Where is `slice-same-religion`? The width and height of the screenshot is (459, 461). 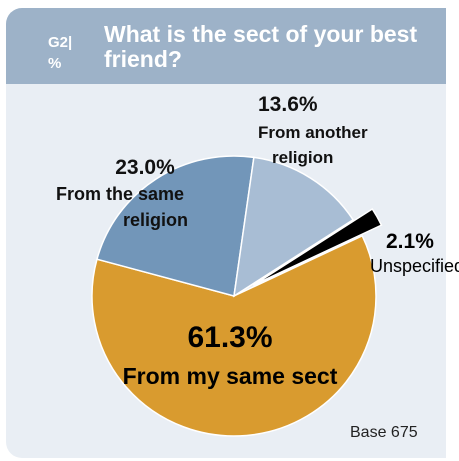 slice-same-religion is located at coordinates (175, 226).